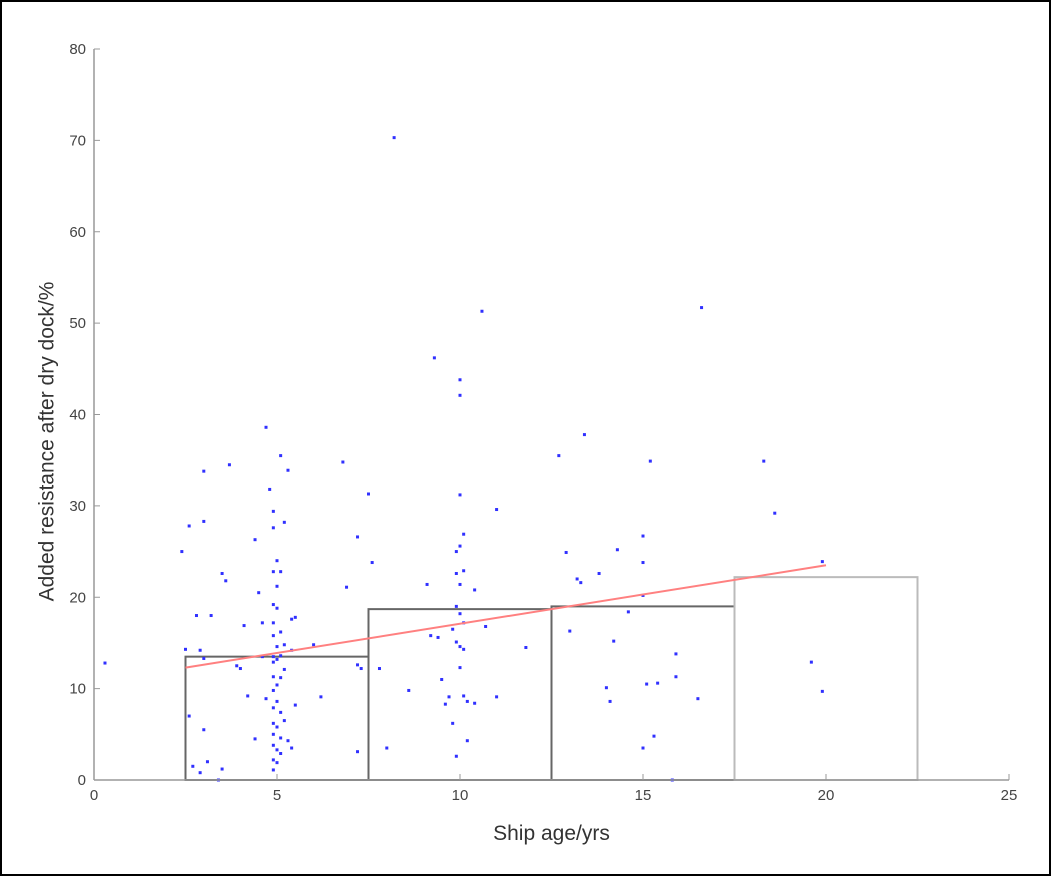 The width and height of the screenshot is (1051, 878). Describe the element at coordinates (1009, 795) in the screenshot. I see `x-tick-label-25: 25` at that location.